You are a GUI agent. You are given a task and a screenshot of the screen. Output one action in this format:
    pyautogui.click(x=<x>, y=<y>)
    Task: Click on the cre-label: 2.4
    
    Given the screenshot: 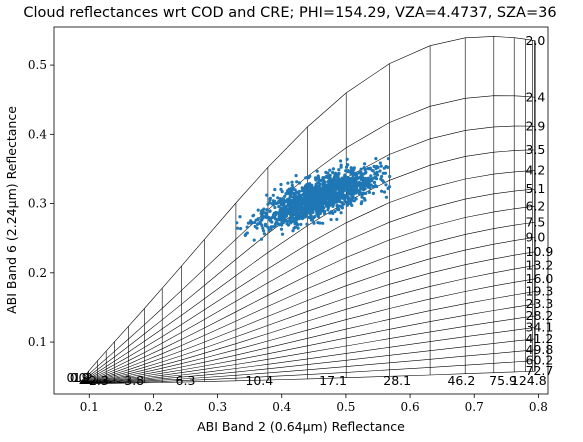 What is the action you would take?
    pyautogui.click(x=536, y=96)
    